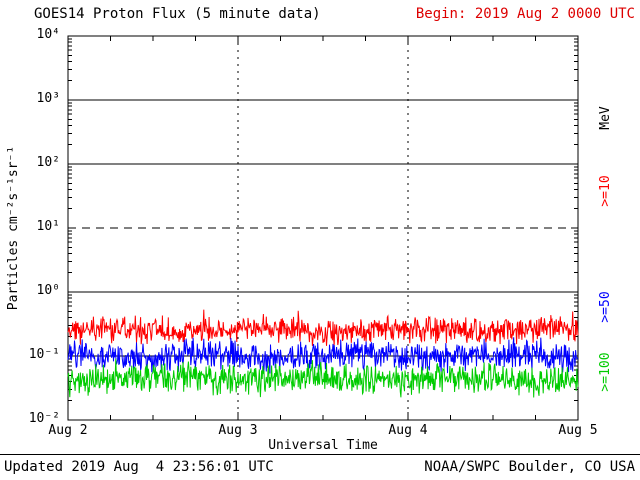 Image resolution: width=640 pixels, height=480 pixels. Describe the element at coordinates (68, 430) in the screenshot. I see `x-tick-label: Aug 2` at that location.